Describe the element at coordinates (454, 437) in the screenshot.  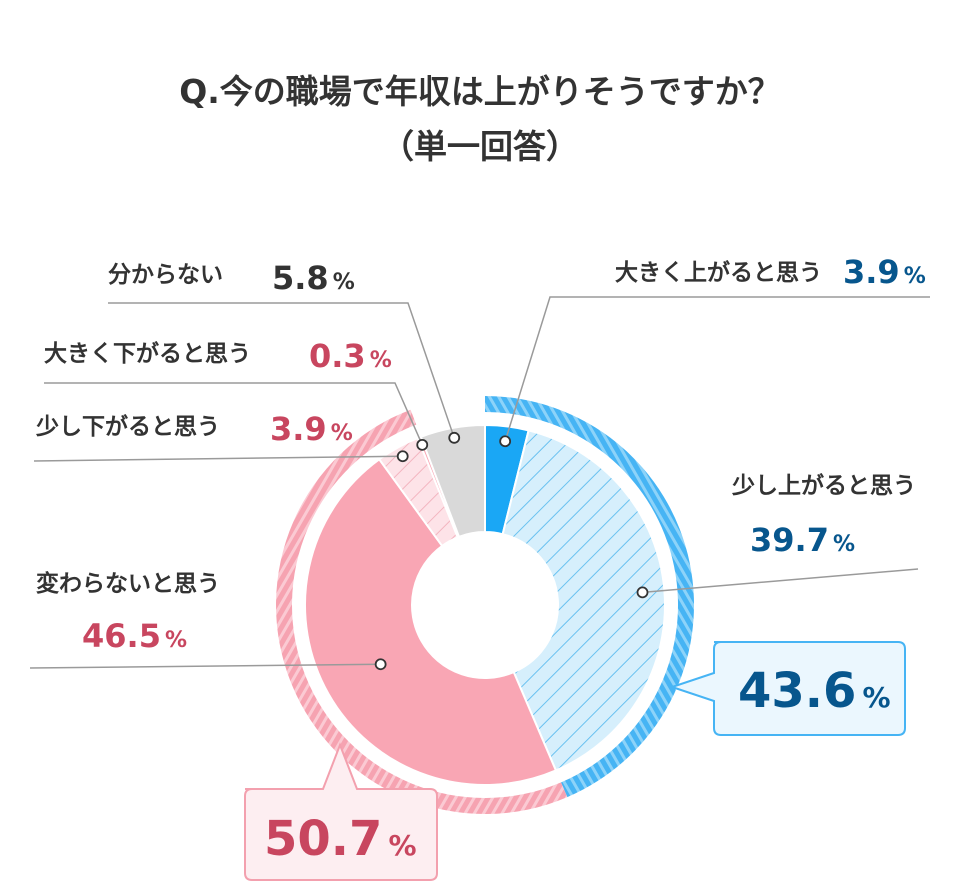
I see `leader-dot-unknown` at that location.